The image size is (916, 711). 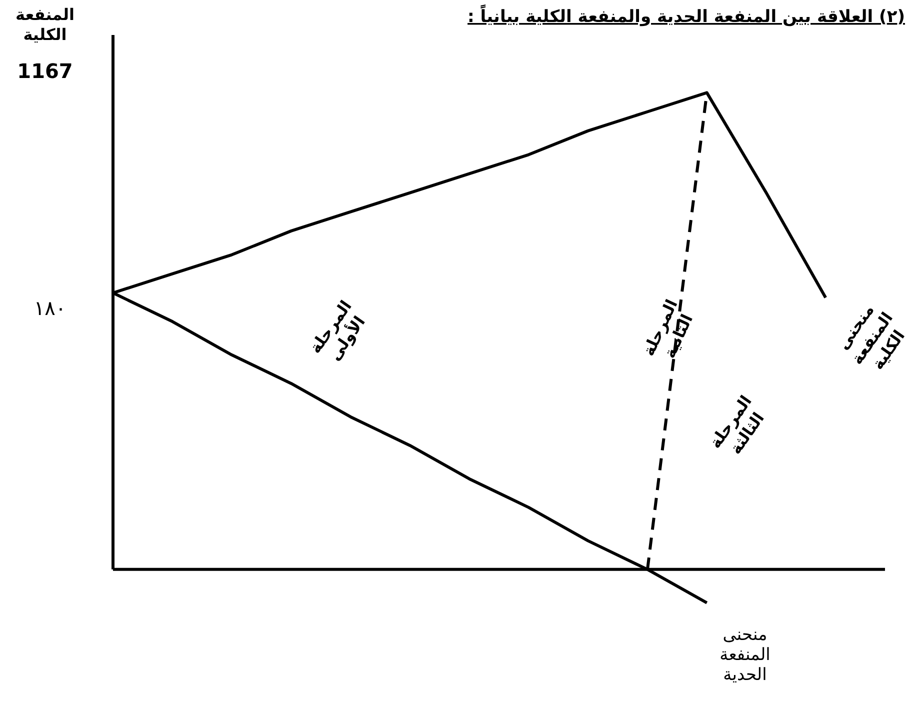 What do you see at coordinates (871, 337) in the screenshot?
I see `text: منحنى المنفعة الكلية` at bounding box center [871, 337].